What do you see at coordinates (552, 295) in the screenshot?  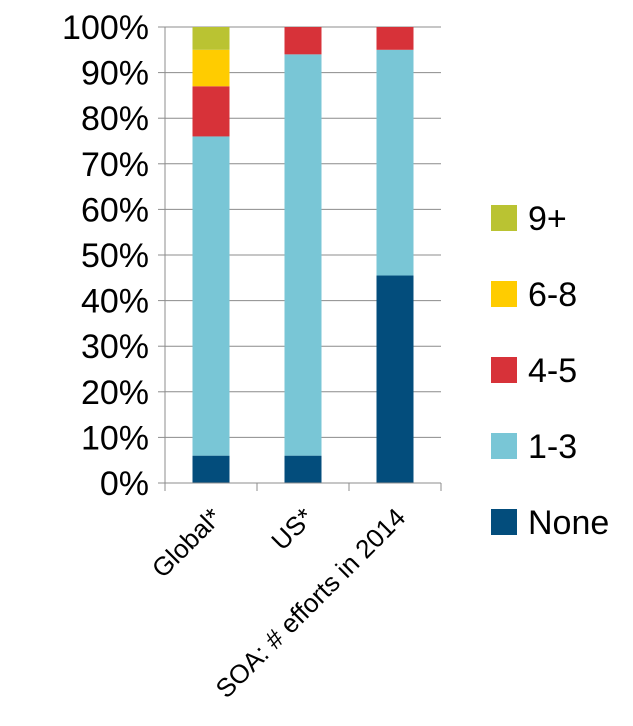 I see `legend-label: 6-8` at bounding box center [552, 295].